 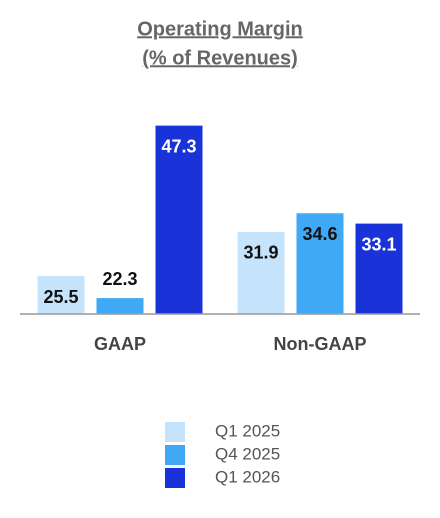 What do you see at coordinates (220, 58) in the screenshot?
I see `chart-title: (% of Revenues)` at bounding box center [220, 58].